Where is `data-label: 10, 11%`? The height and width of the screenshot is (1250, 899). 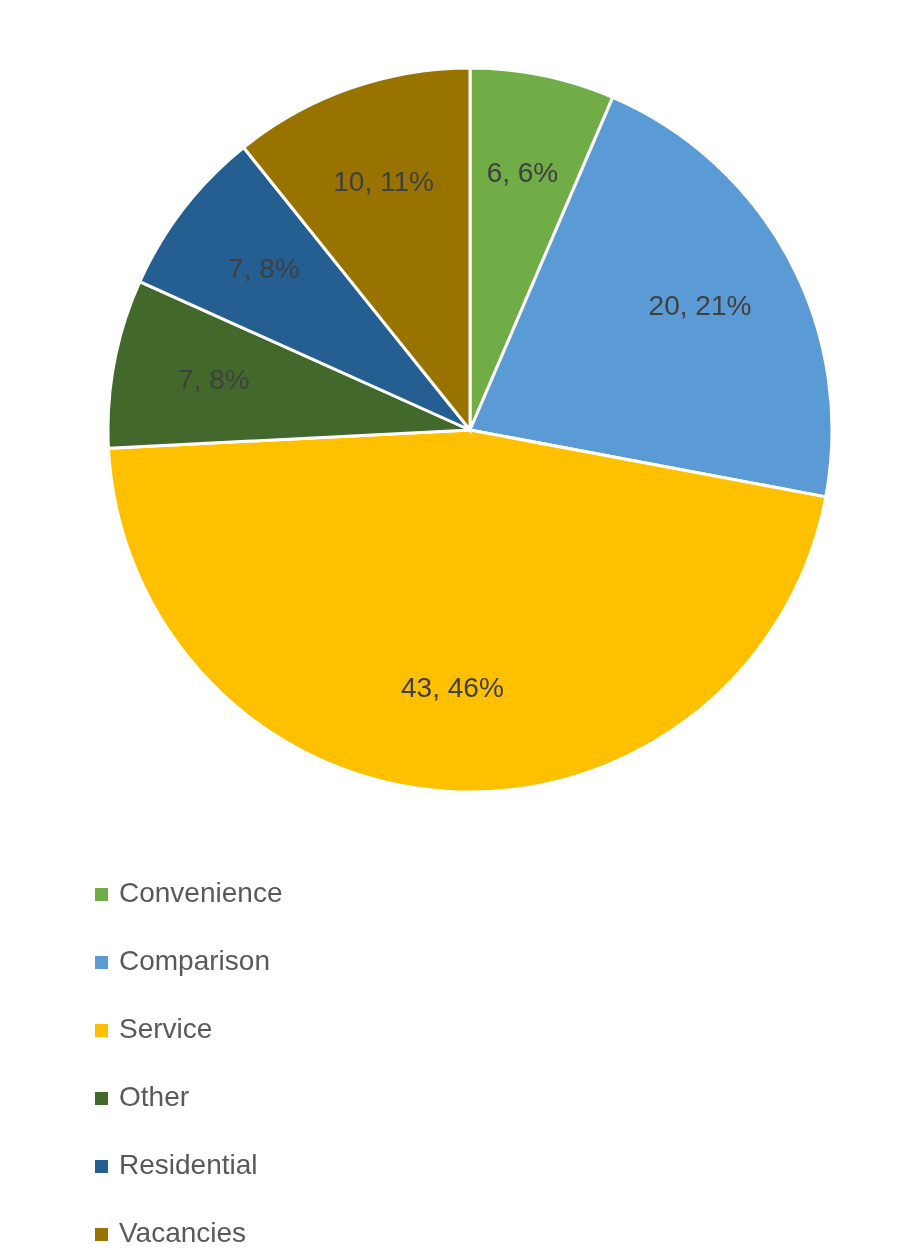
data-label: 10, 11% is located at coordinates (383, 182).